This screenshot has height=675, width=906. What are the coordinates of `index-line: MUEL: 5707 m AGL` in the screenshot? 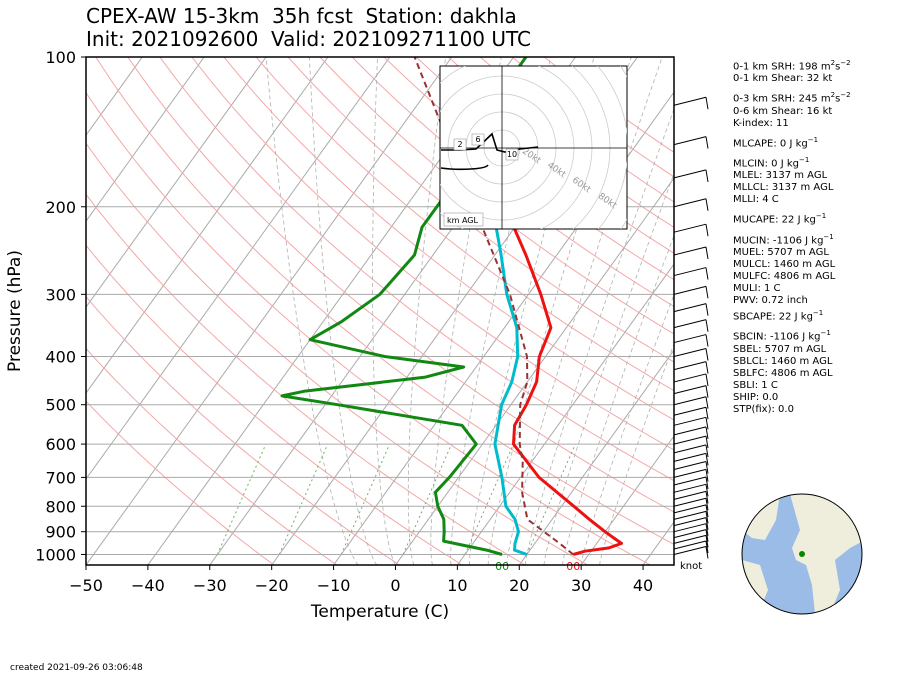 It's located at (792, 253).